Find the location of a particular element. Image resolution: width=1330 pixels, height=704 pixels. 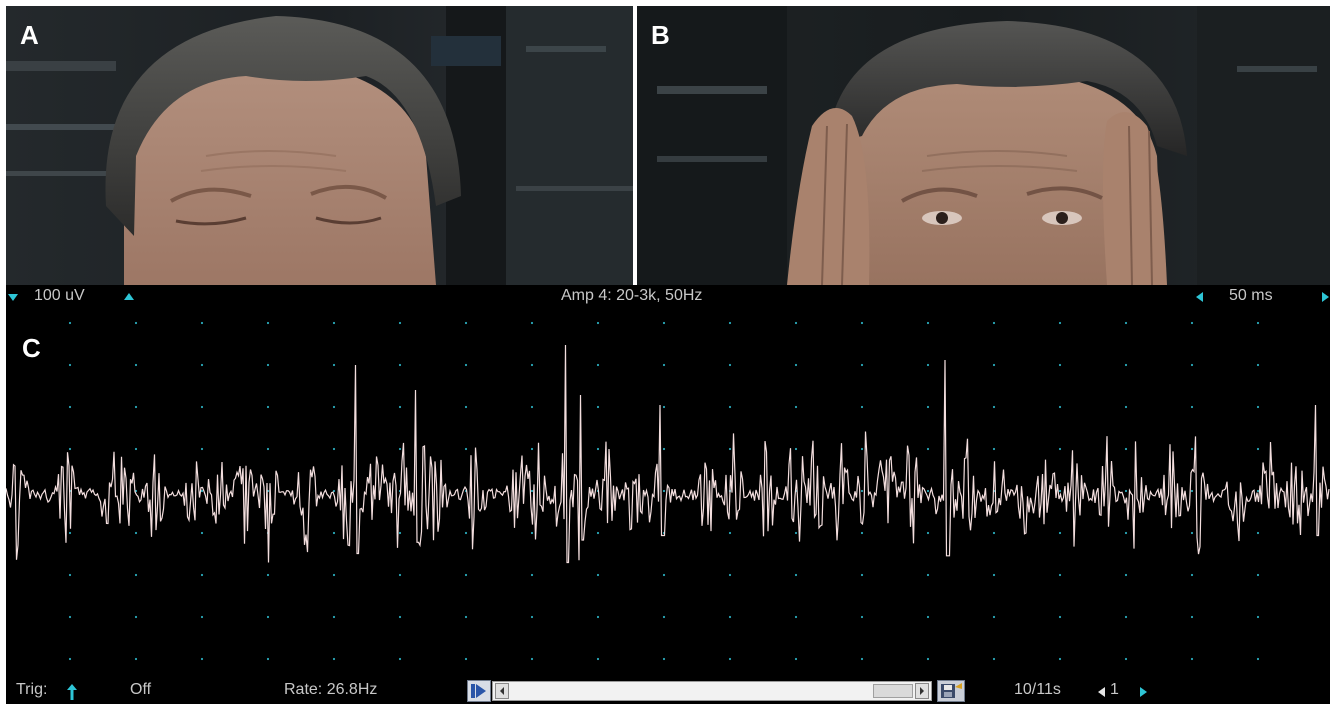

scroll-left-button is located at coordinates (502, 691).